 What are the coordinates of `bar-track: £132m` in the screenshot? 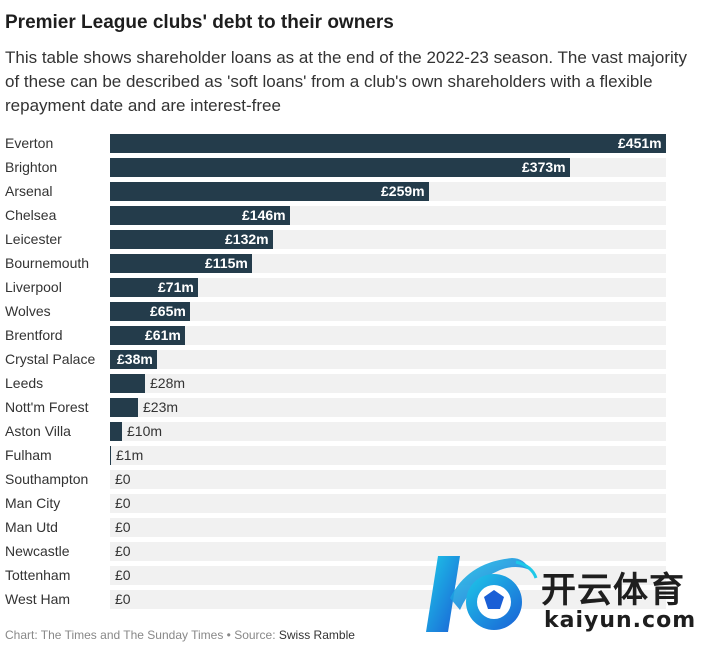 It's located at (388, 239).